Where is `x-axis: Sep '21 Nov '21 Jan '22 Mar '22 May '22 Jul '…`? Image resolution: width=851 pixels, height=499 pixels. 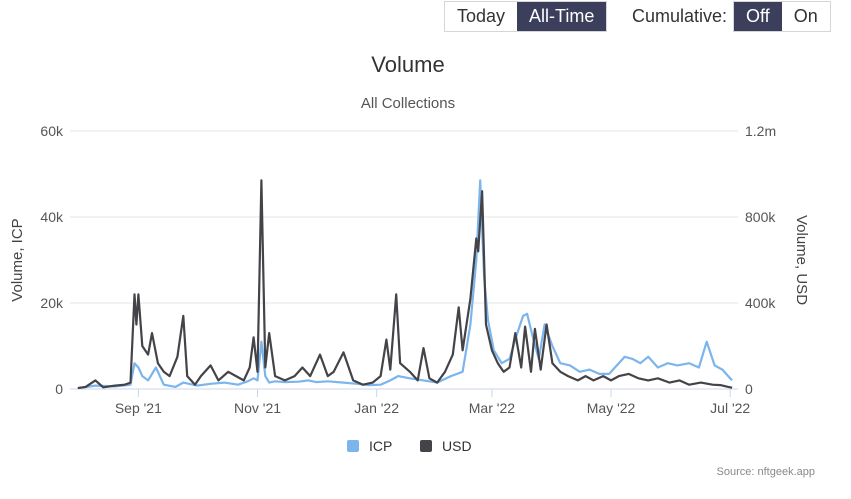
x-axis: Sep '21 Nov '21 Jan '22 Mar '22 May '22 Jul '… is located at coordinates (432, 402).